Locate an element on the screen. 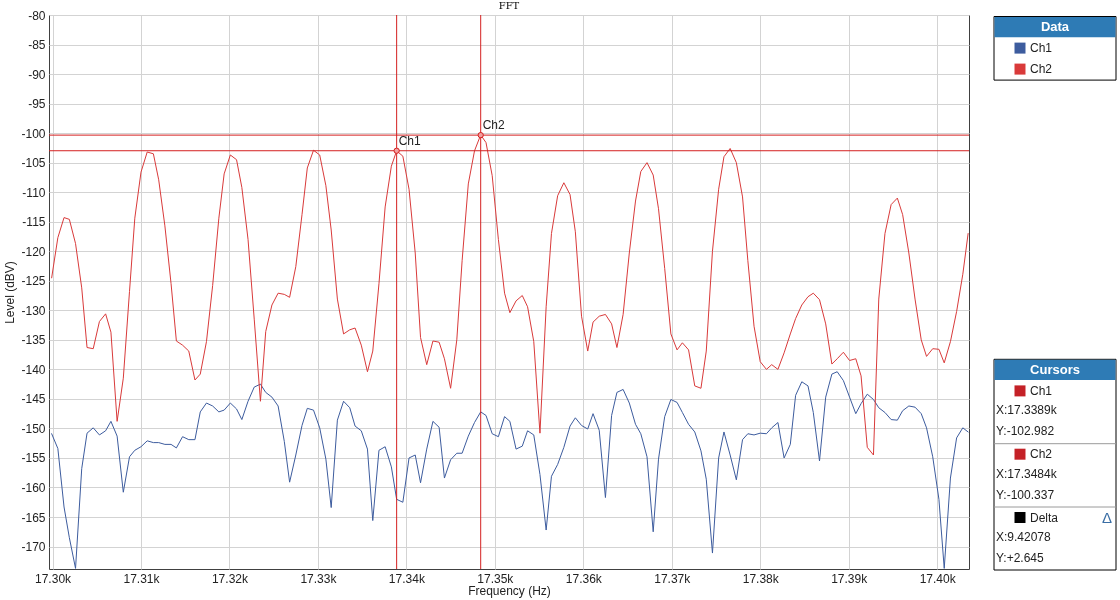 This screenshot has height=600, width=1120. legend-label: Ch2 is located at coordinates (1041, 69).